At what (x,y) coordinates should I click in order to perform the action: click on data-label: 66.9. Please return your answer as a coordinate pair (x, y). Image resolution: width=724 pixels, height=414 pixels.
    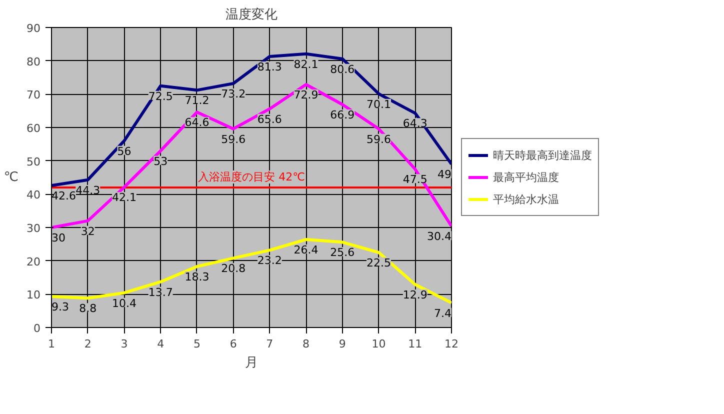
    Looking at the image, I should click on (342, 115).